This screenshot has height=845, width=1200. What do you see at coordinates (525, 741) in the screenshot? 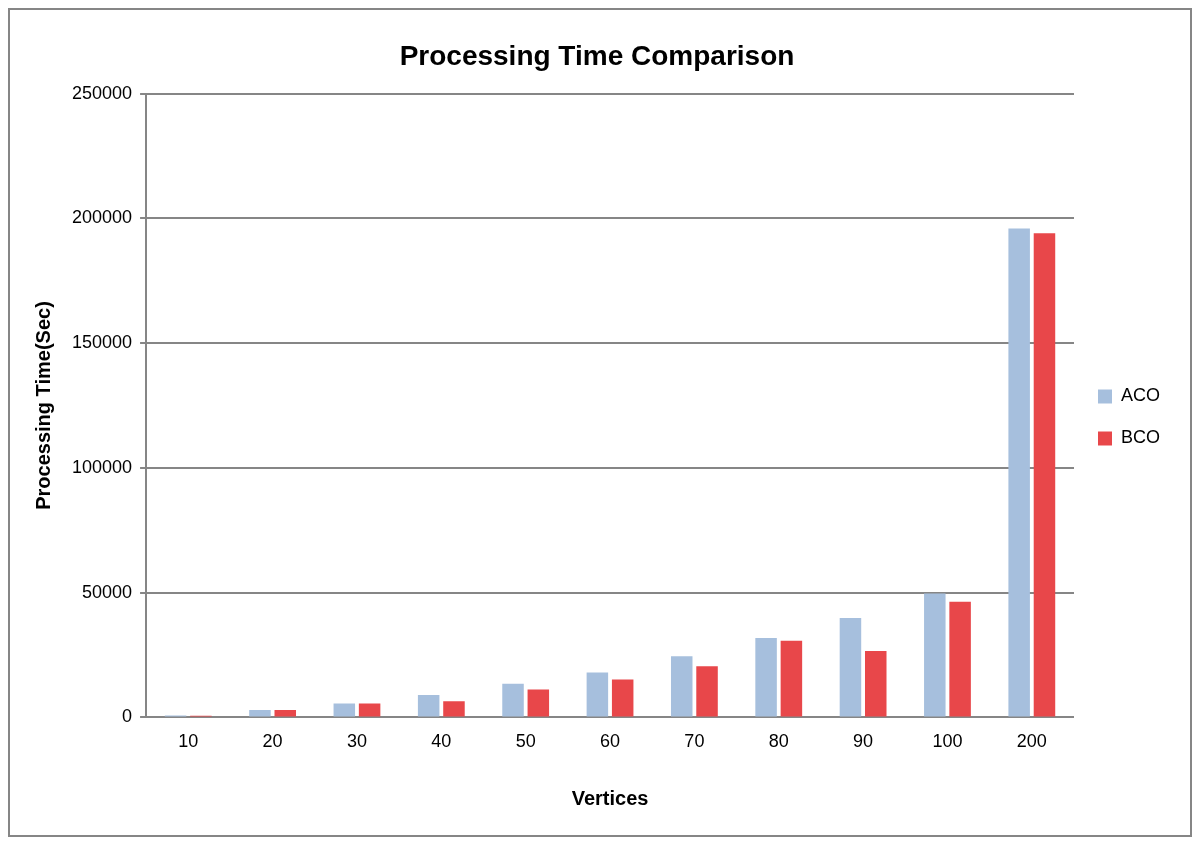
I see `x-tick-label: 50` at bounding box center [525, 741].